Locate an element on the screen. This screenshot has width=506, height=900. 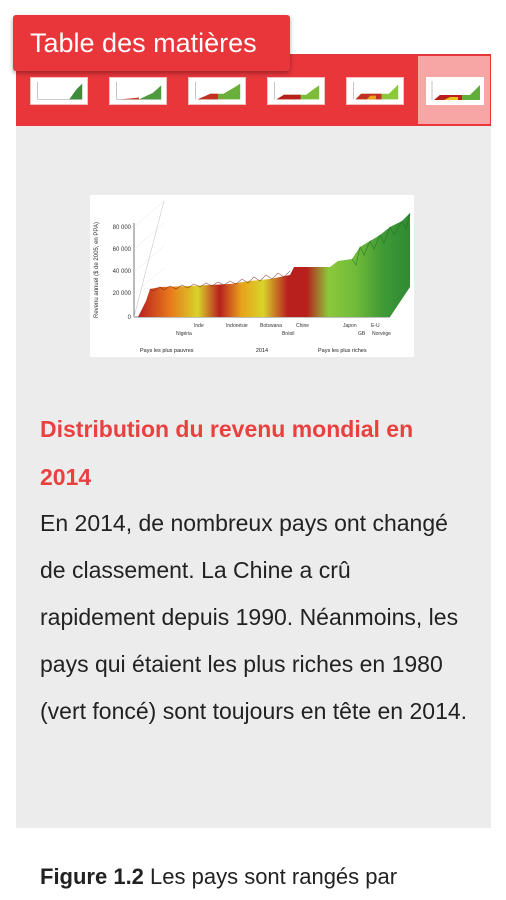
y-tick-40000: 40 000 is located at coordinates (122, 272).